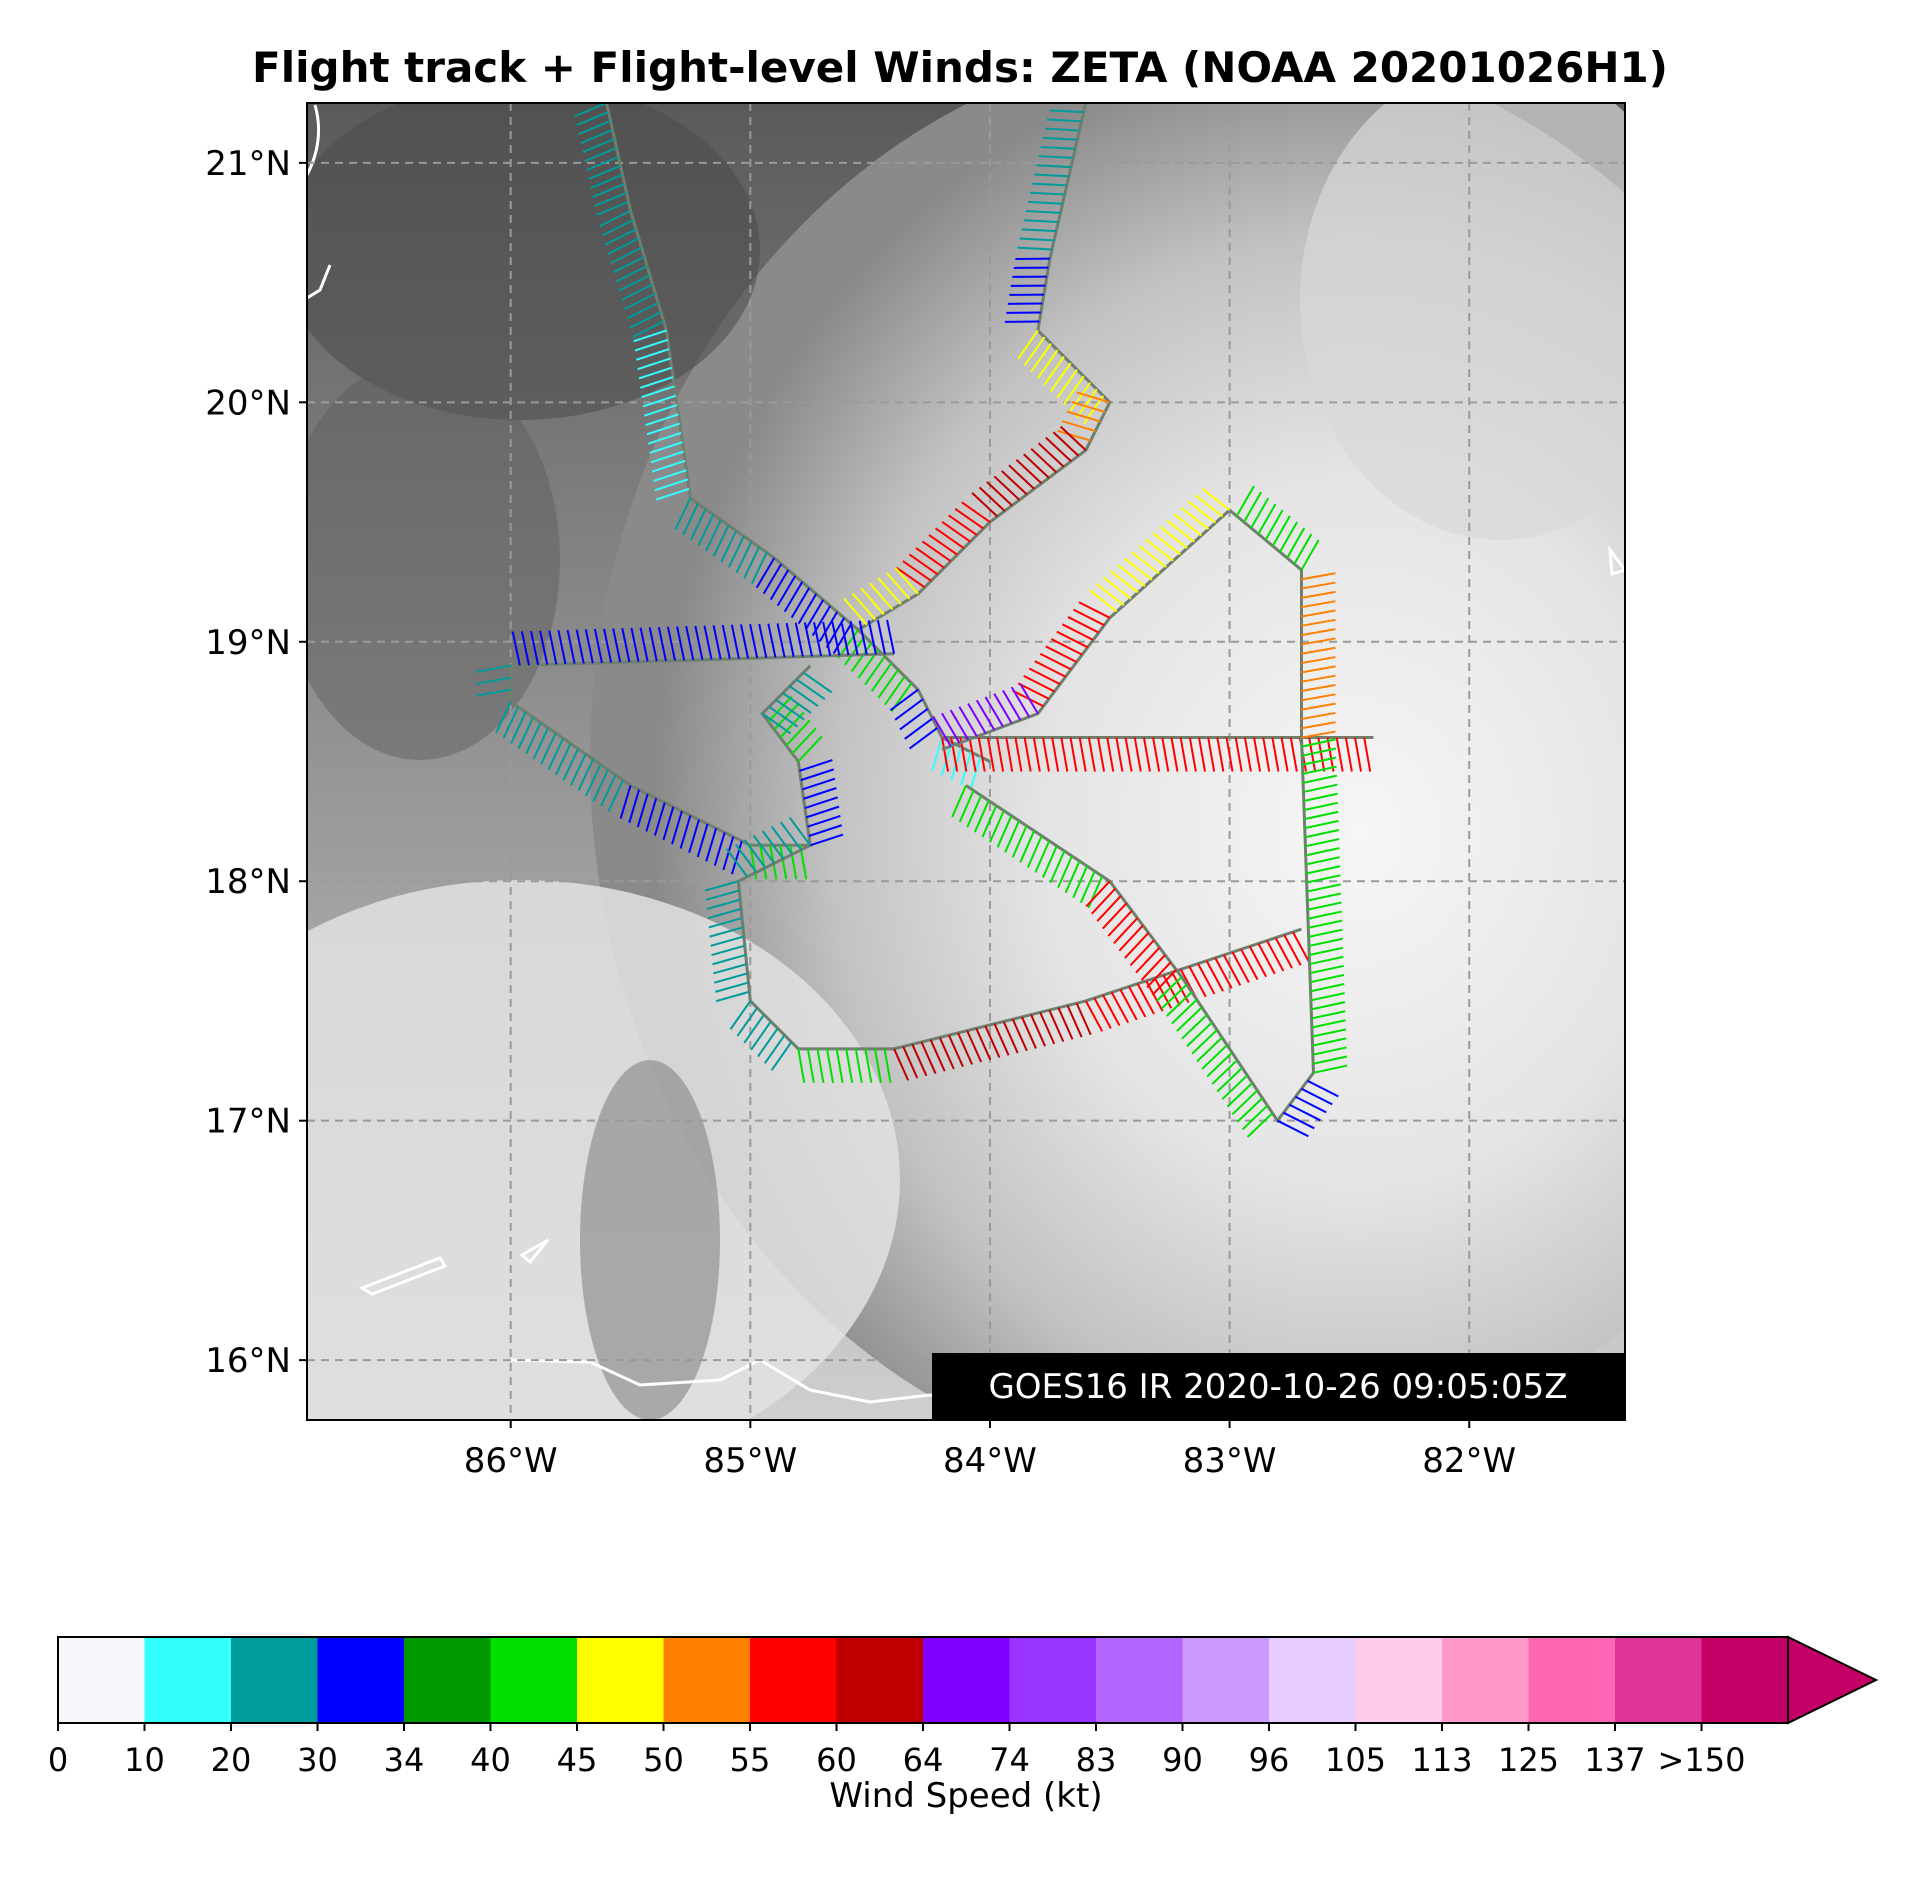 The image size is (1920, 1878). Describe the element at coordinates (533, 261) in the screenshot. I see `dry-region` at that location.